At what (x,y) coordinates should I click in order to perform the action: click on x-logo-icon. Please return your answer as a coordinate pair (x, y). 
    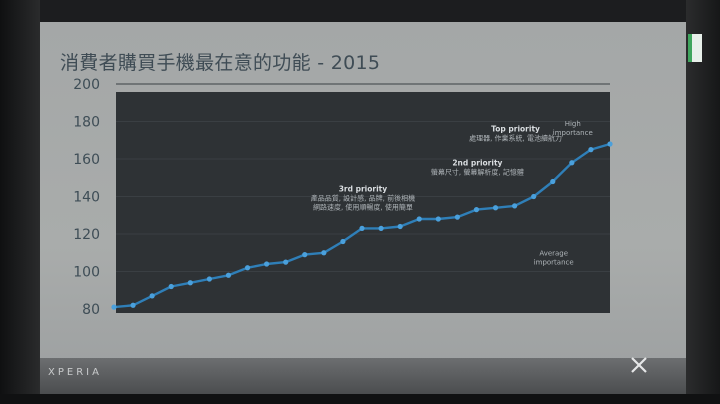
    Looking at the image, I should click on (639, 365).